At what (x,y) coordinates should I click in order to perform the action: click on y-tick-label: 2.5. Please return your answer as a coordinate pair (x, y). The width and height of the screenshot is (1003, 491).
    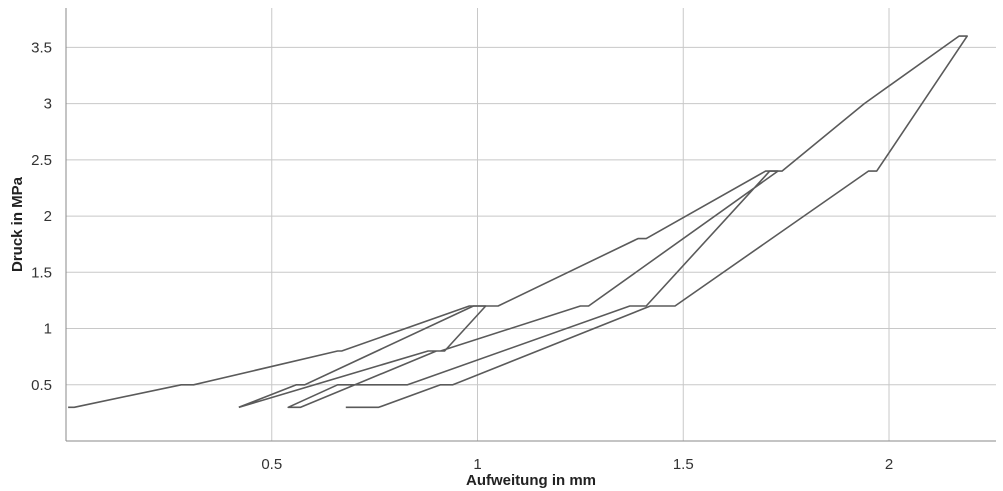
    Looking at the image, I should click on (41, 160).